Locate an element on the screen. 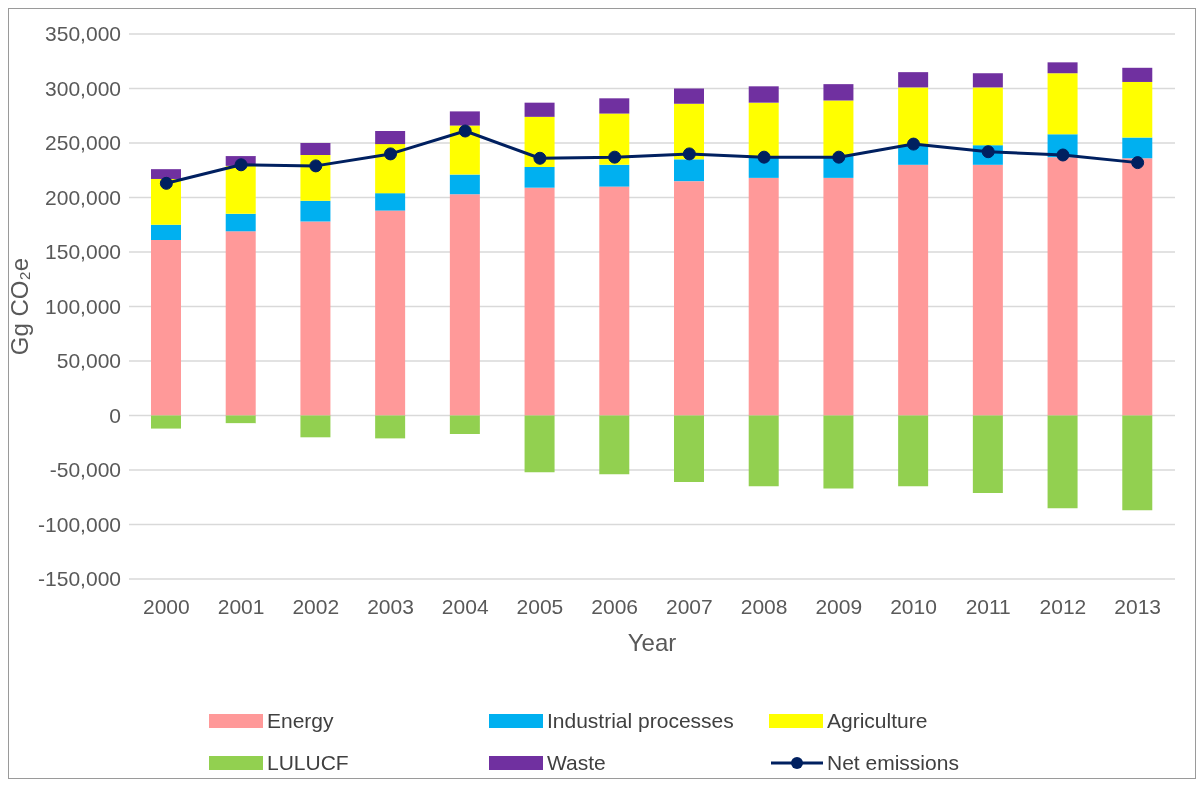 The width and height of the screenshot is (1204, 787). y-tick-label: 300,000 is located at coordinates (83, 88).